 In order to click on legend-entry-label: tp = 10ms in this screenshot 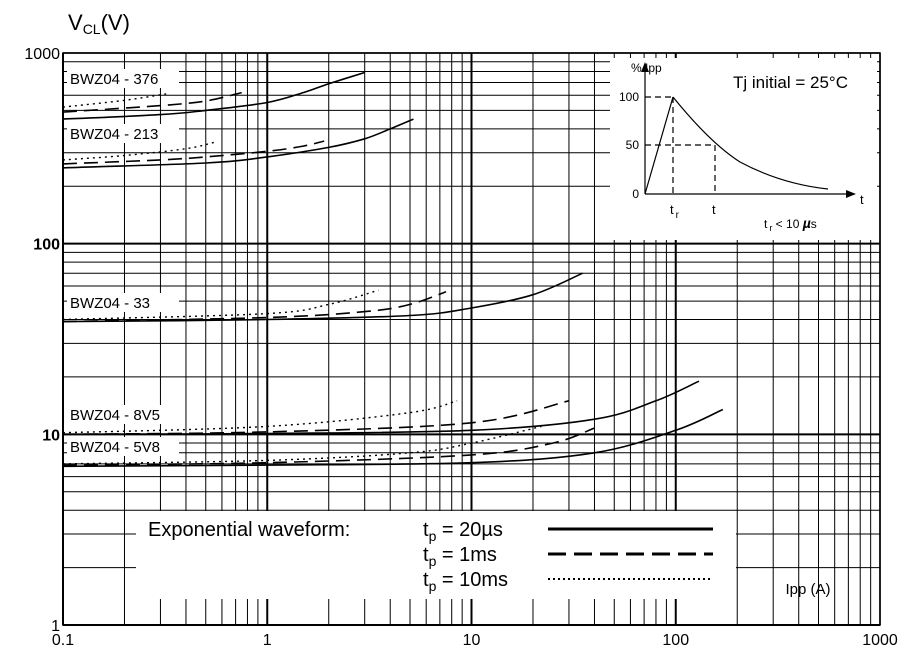, I will do `click(465, 581)`.